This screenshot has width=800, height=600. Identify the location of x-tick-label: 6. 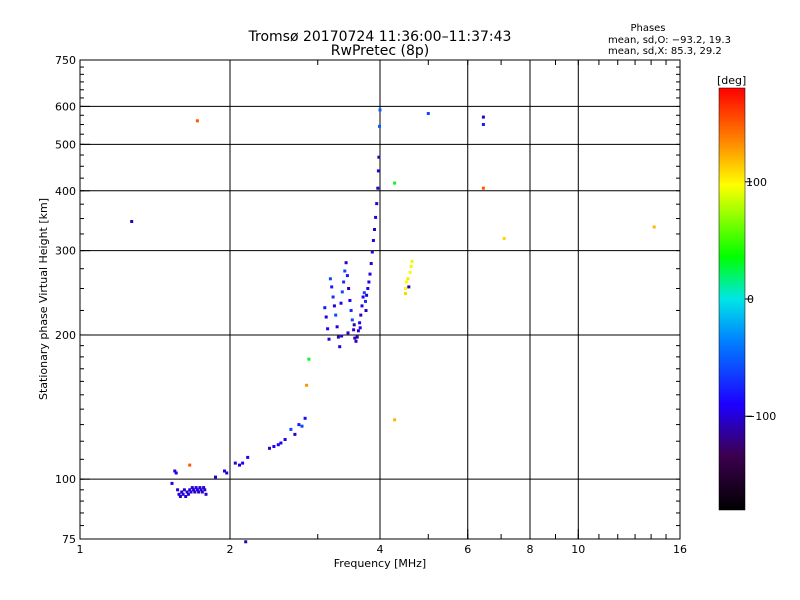
(467, 549).